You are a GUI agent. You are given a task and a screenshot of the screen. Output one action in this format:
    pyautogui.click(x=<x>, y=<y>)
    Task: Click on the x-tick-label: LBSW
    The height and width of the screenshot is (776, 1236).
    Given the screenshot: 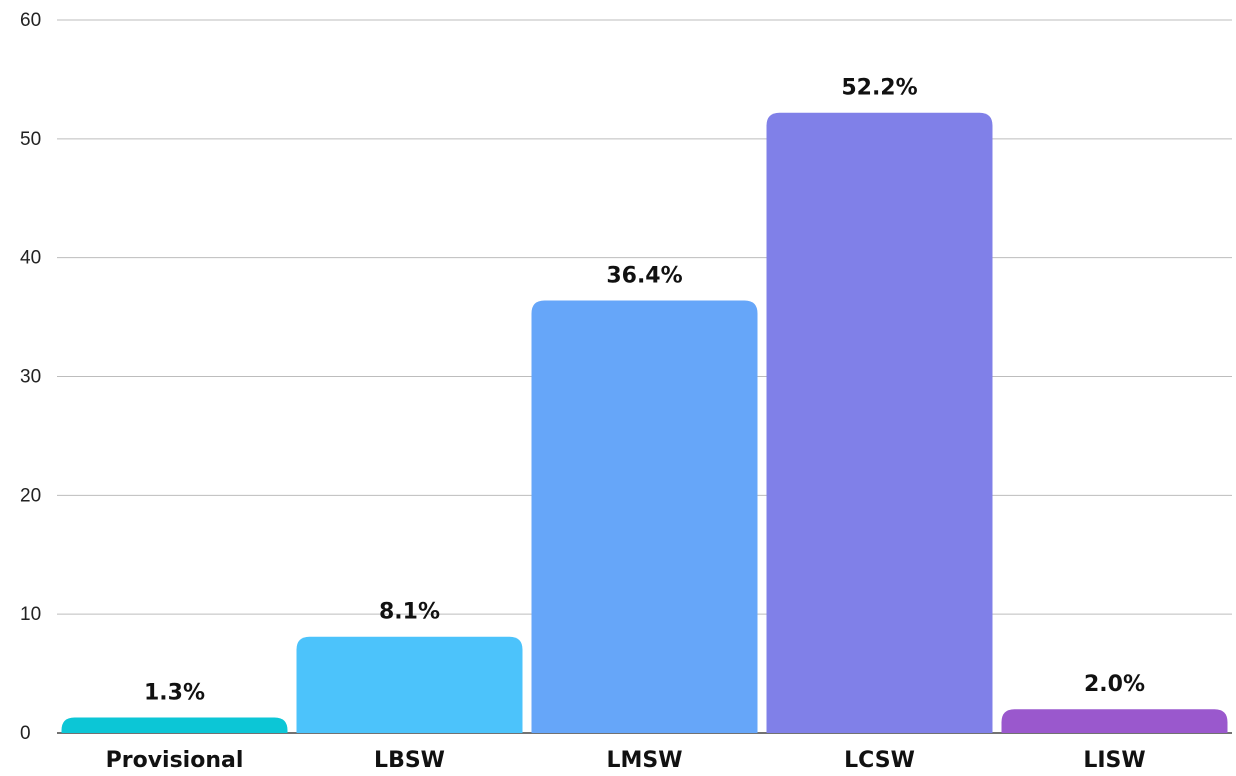 What is the action you would take?
    pyautogui.click(x=409, y=760)
    